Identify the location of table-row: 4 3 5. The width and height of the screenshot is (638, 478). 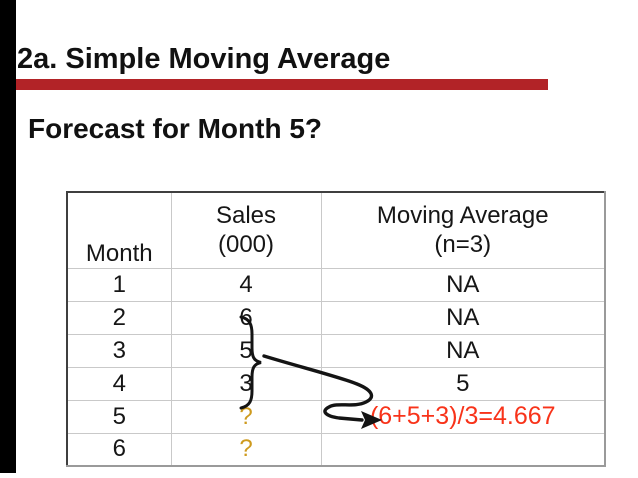
(336, 383).